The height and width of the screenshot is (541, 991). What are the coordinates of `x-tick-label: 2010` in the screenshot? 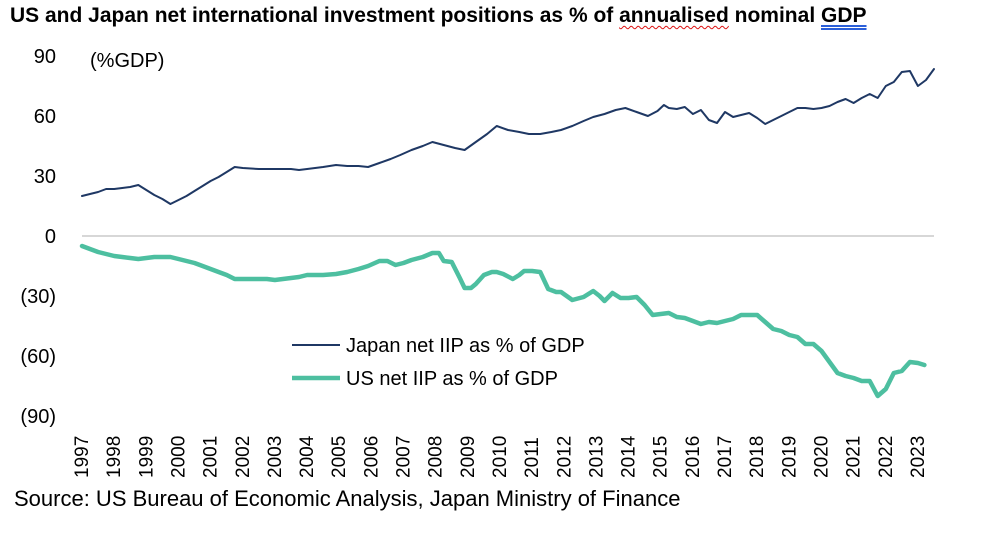 It's located at (500, 457).